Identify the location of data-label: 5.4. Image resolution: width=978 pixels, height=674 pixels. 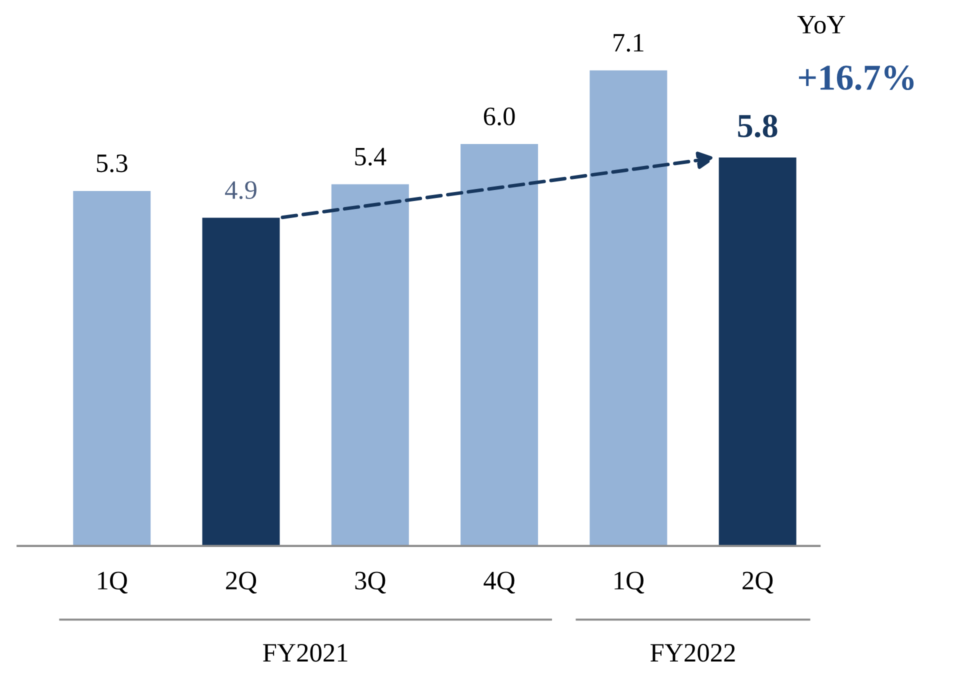
(370, 157).